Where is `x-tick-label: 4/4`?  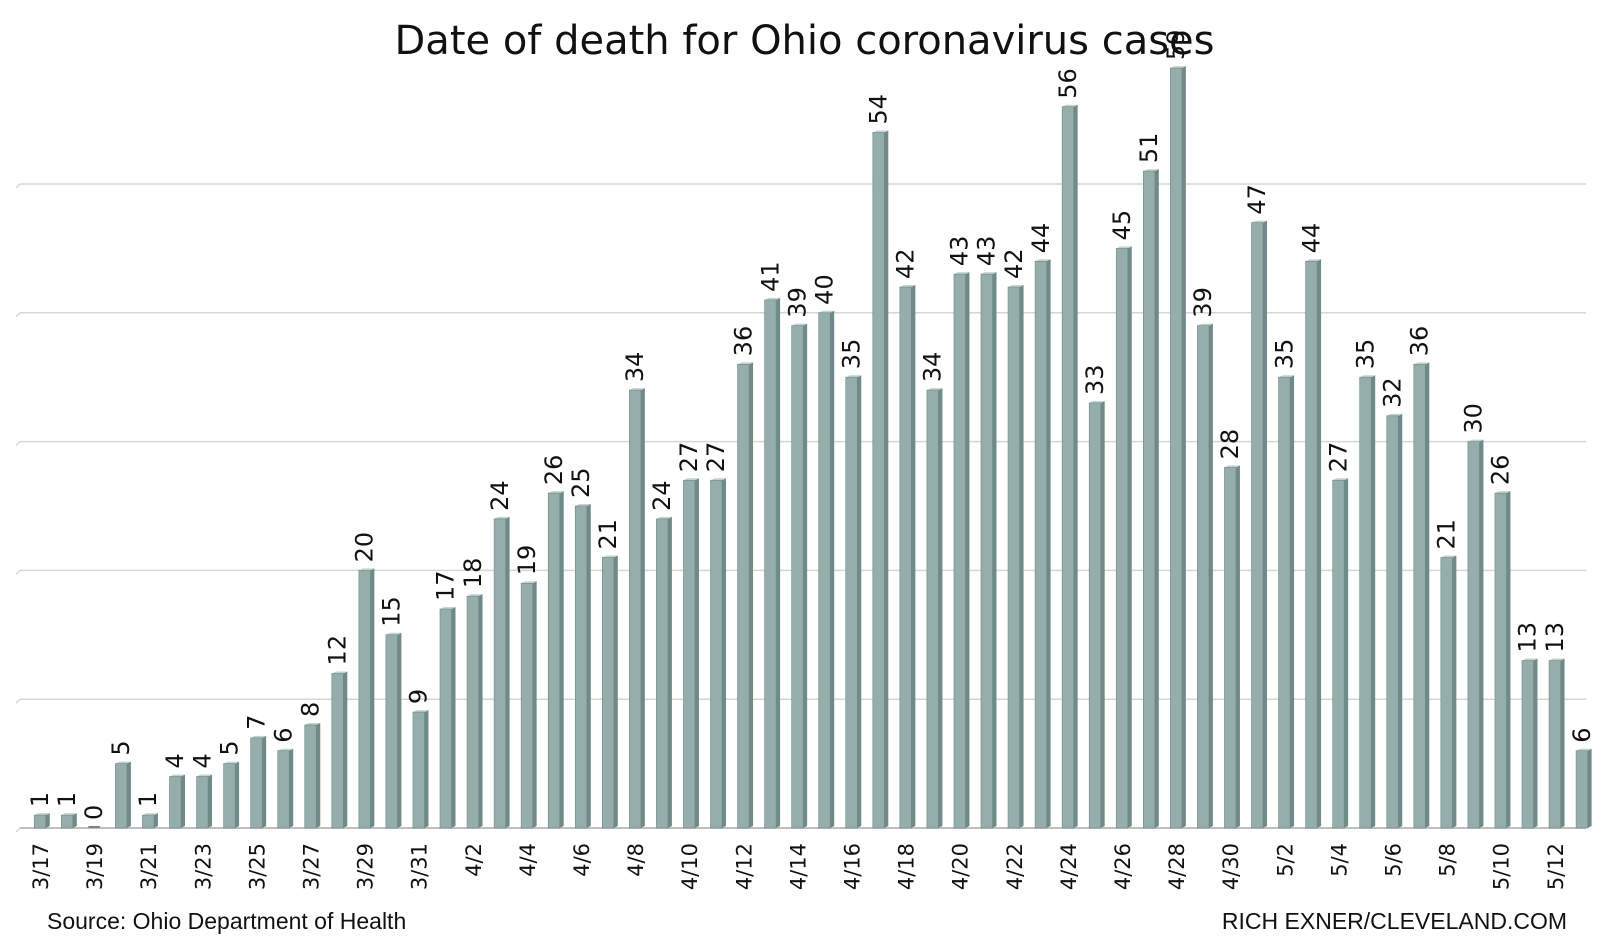 x-tick-label: 4/4 is located at coordinates (528, 860).